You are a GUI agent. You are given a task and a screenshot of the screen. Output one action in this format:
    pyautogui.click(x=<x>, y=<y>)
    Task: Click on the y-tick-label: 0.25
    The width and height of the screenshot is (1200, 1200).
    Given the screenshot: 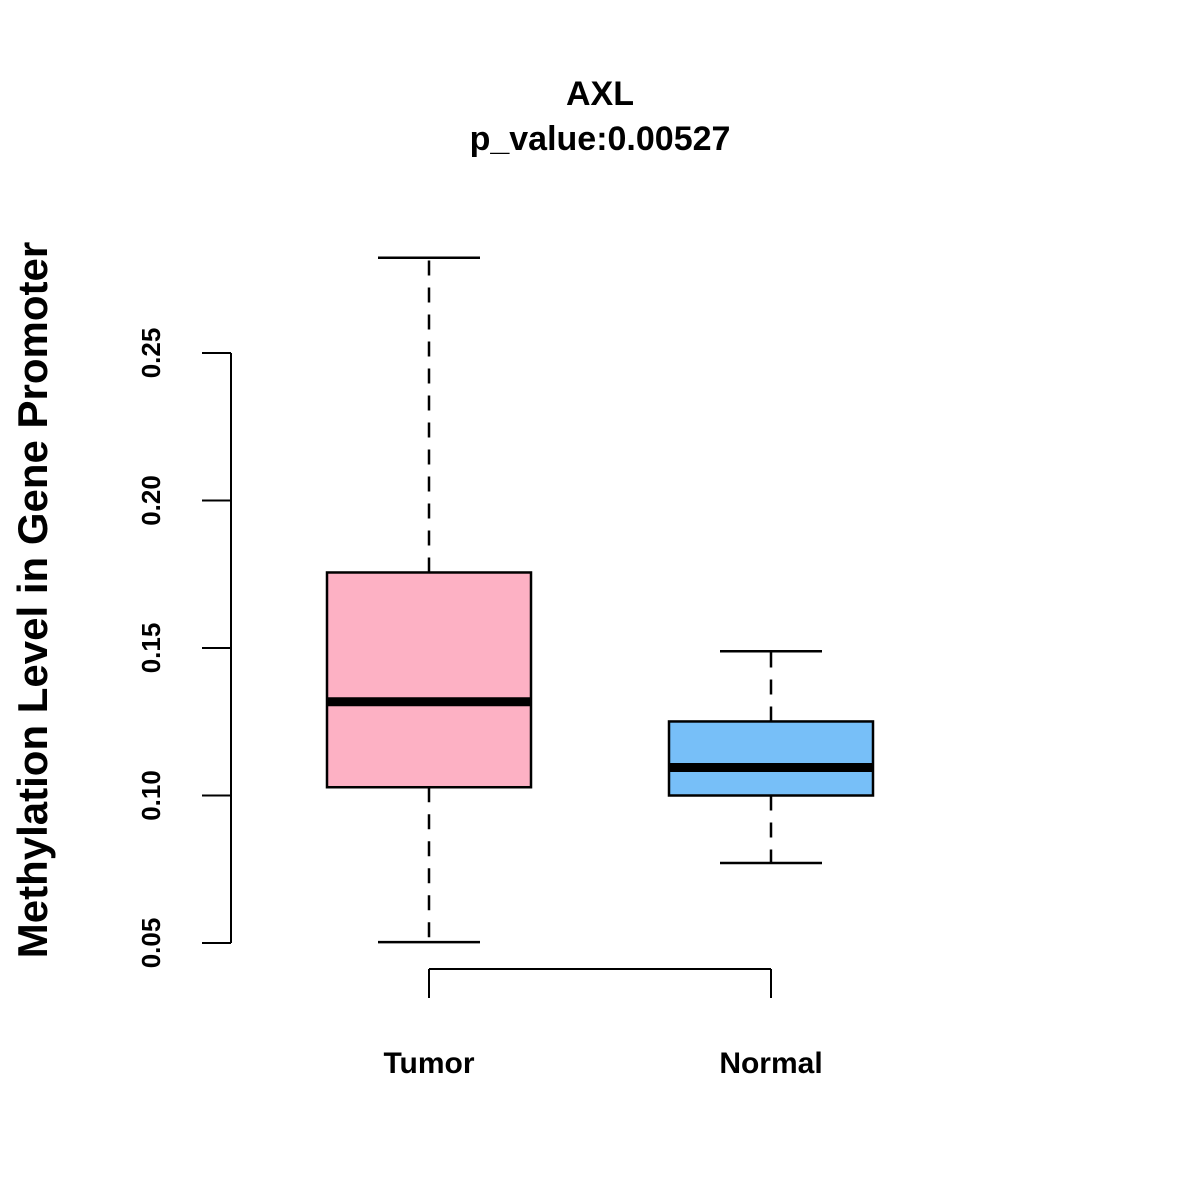 What is the action you would take?
    pyautogui.click(x=151, y=353)
    